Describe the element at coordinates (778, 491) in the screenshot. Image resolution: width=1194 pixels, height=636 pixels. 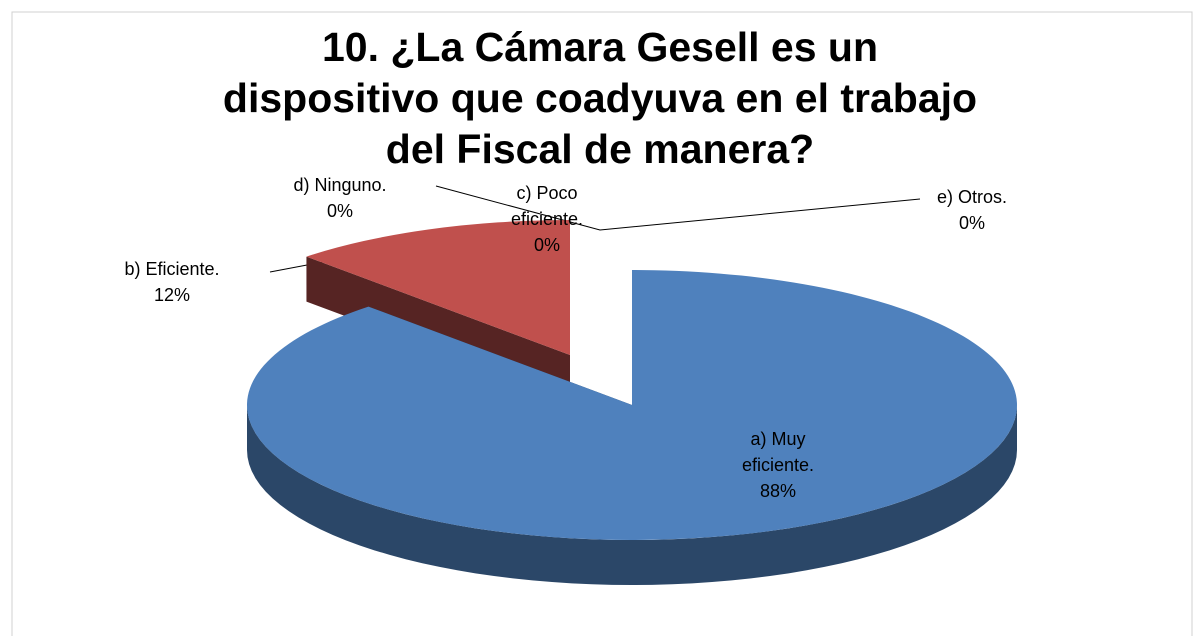
I see `value-label: 88%` at that location.